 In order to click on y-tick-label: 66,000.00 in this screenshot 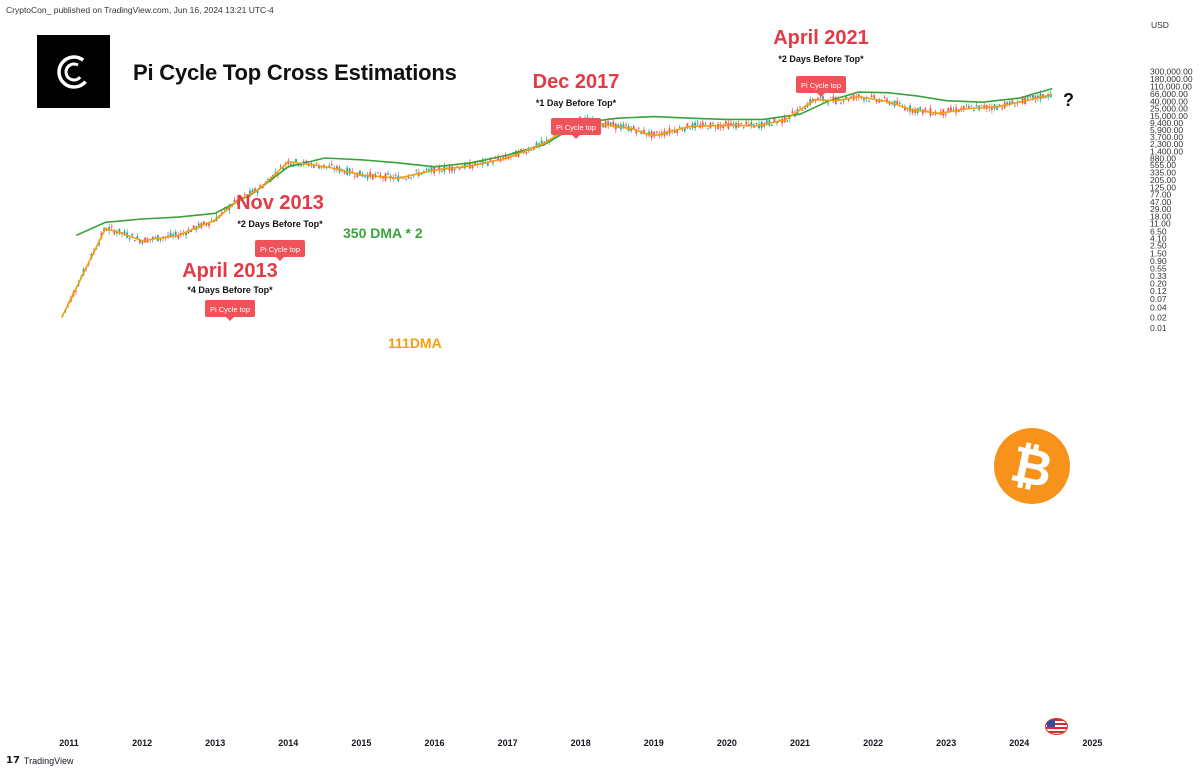, I will do `click(1169, 94)`.